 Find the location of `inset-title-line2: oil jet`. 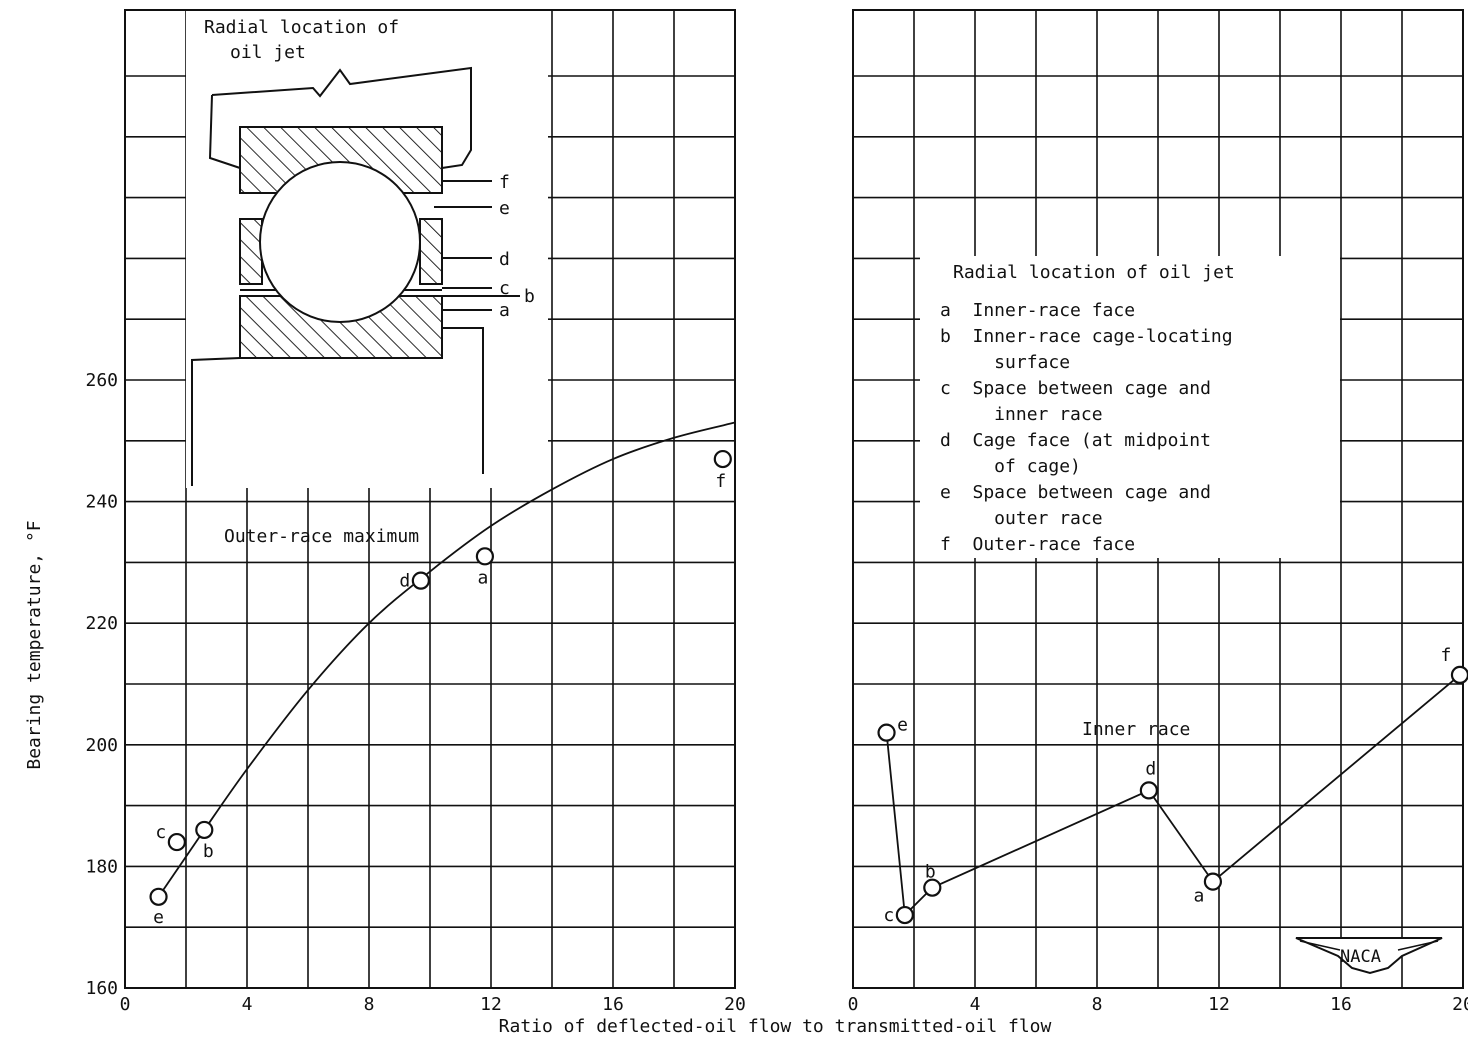

inset-title-line2: oil jet is located at coordinates (268, 52).